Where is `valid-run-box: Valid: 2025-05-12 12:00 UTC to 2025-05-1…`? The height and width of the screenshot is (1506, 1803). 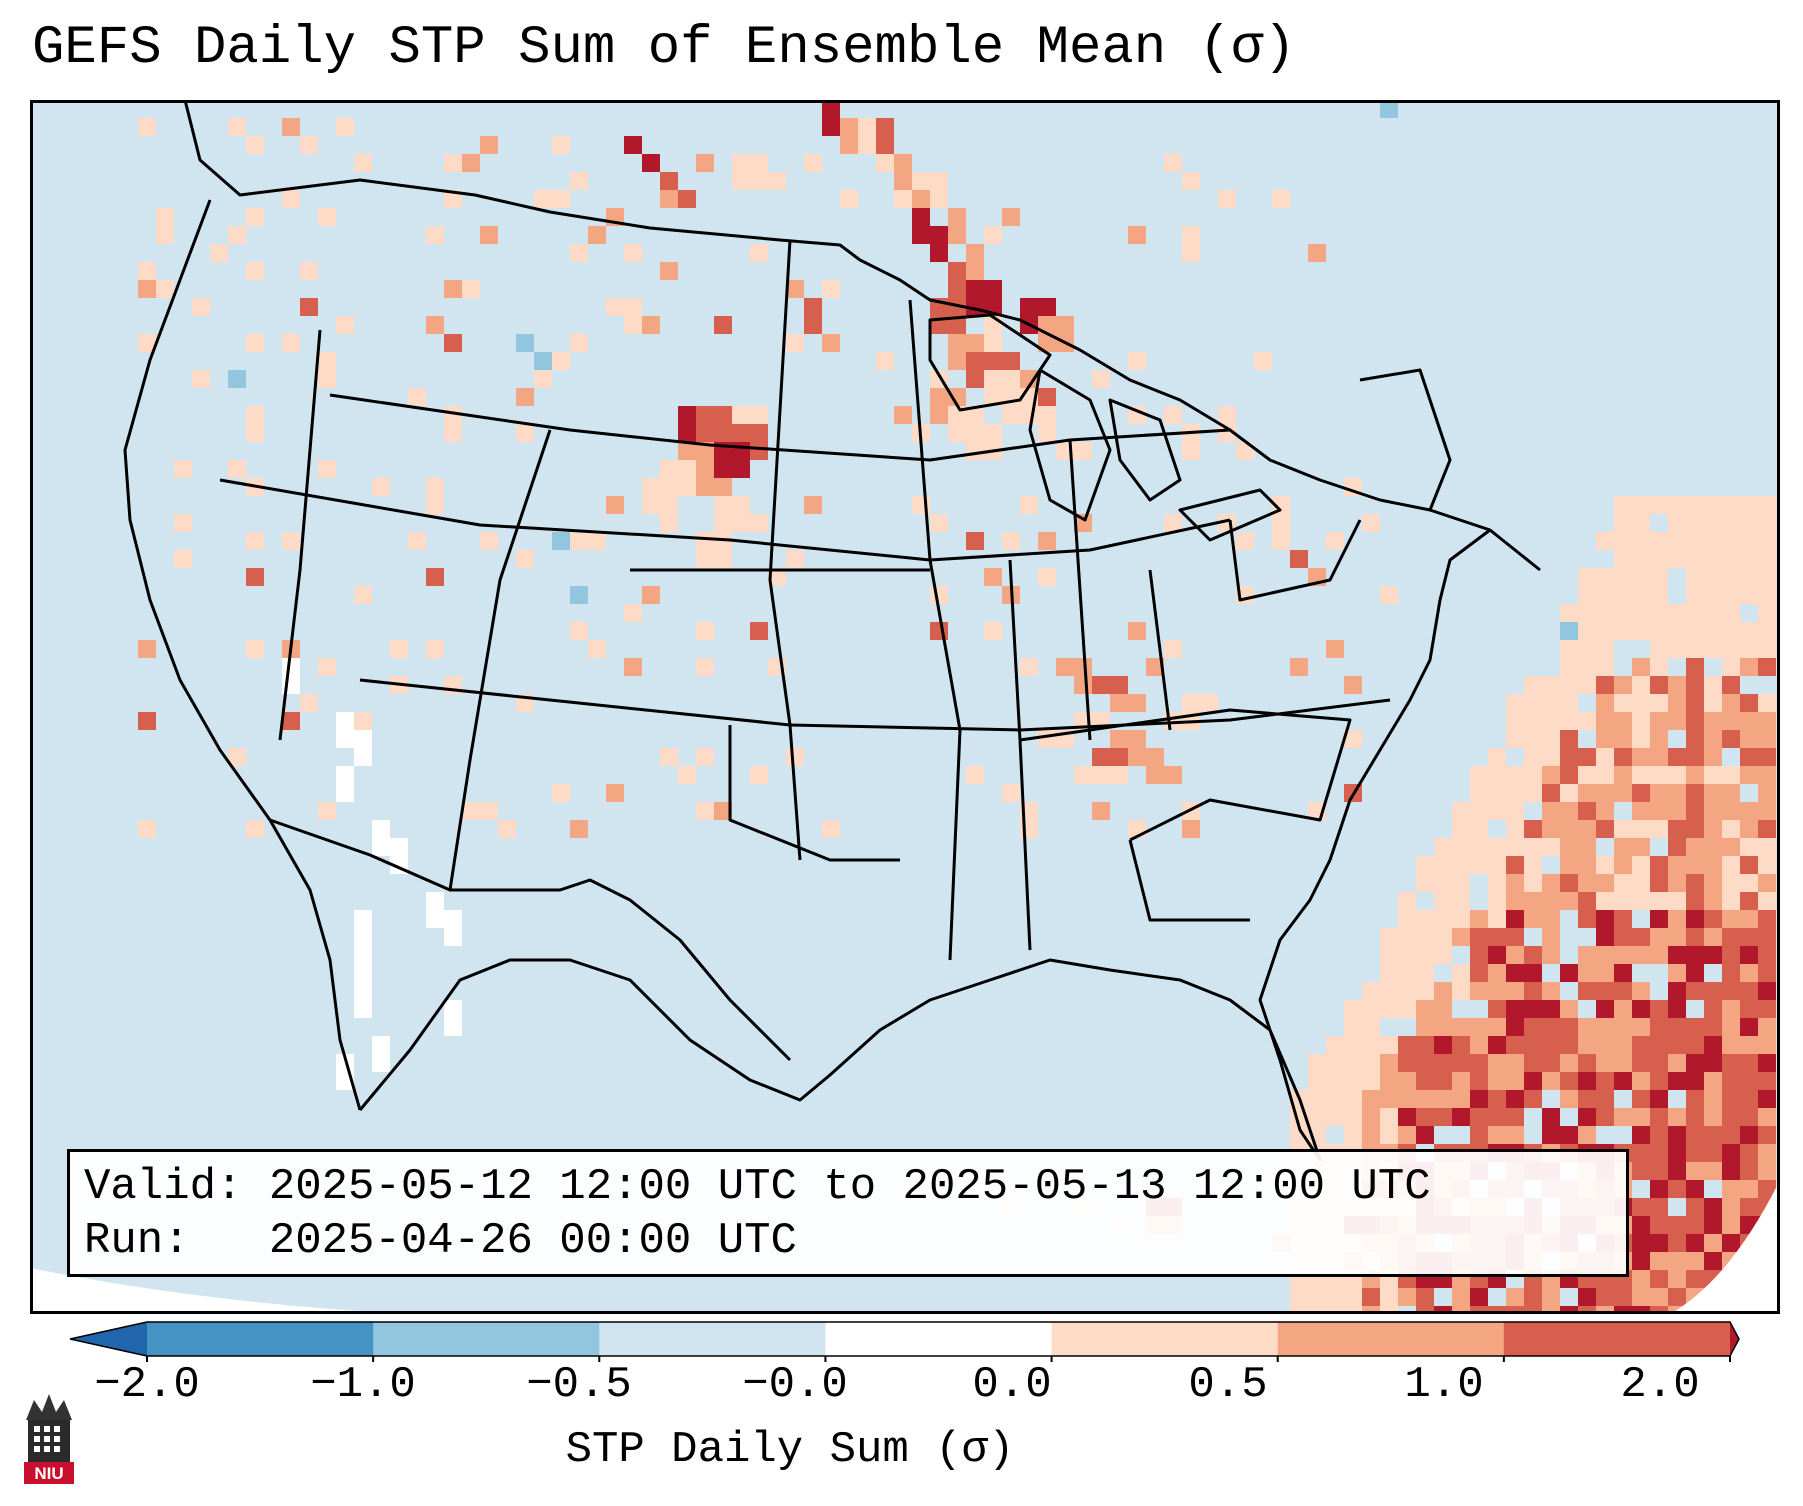 valid-run-box: Valid: 2025-05-12 12:00 UTC to 2025-05-1… is located at coordinates (848, 1213).